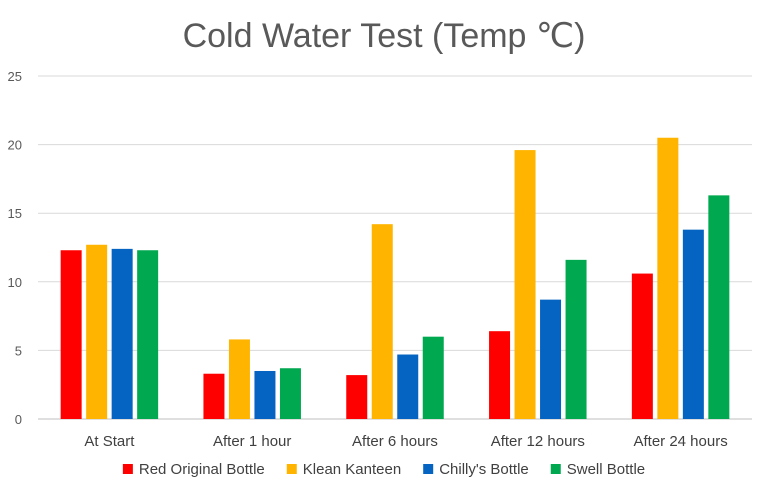 This screenshot has width=768, height=497. Describe the element at coordinates (484, 469) in the screenshot. I see `legend-label: Chilly's Bottle` at that location.